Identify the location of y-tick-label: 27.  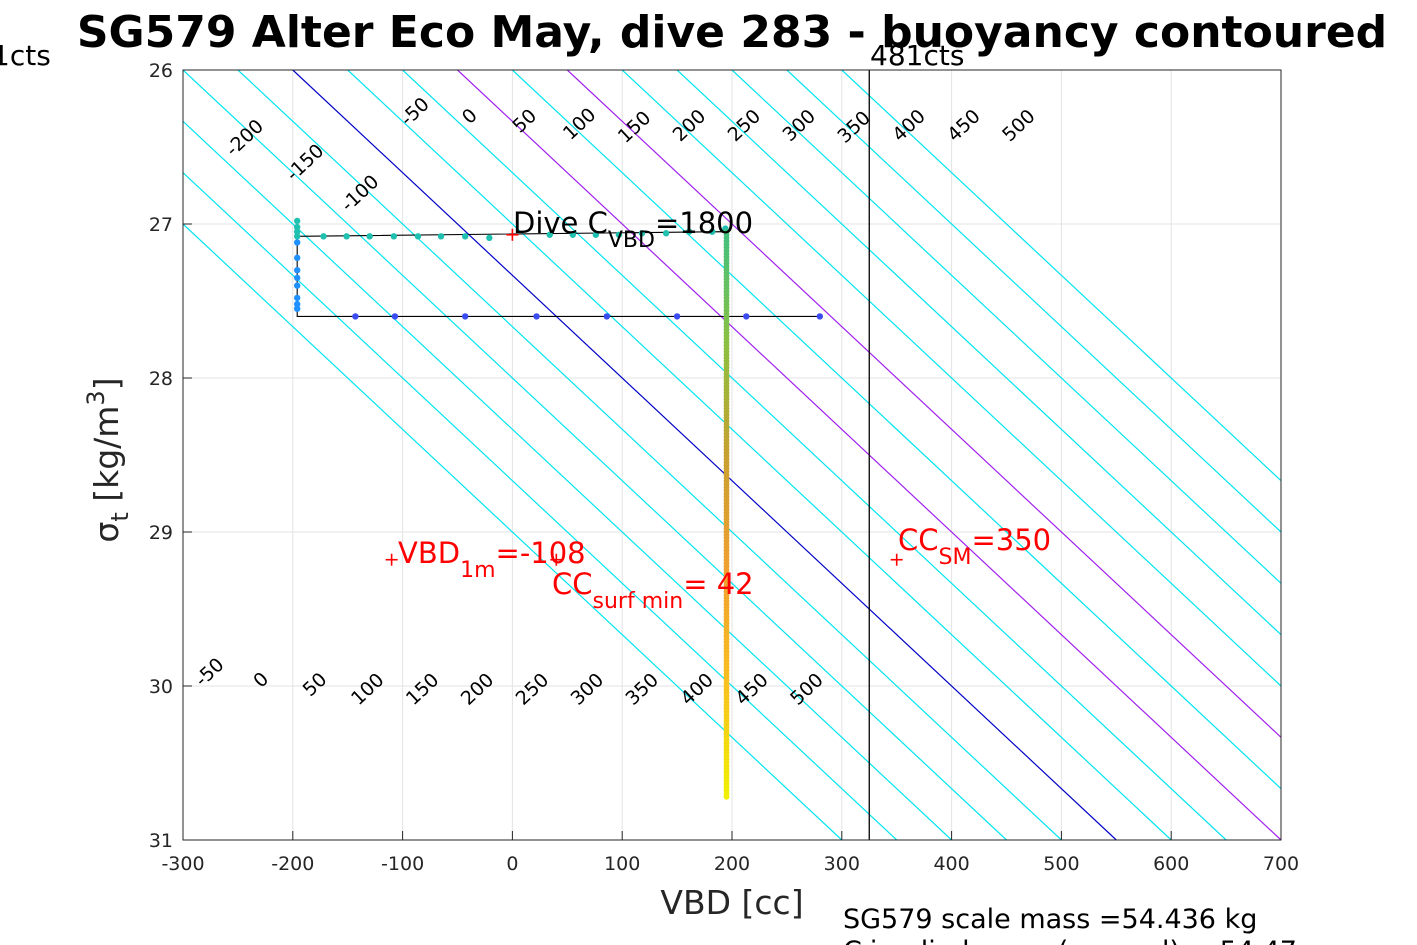
(161, 225).